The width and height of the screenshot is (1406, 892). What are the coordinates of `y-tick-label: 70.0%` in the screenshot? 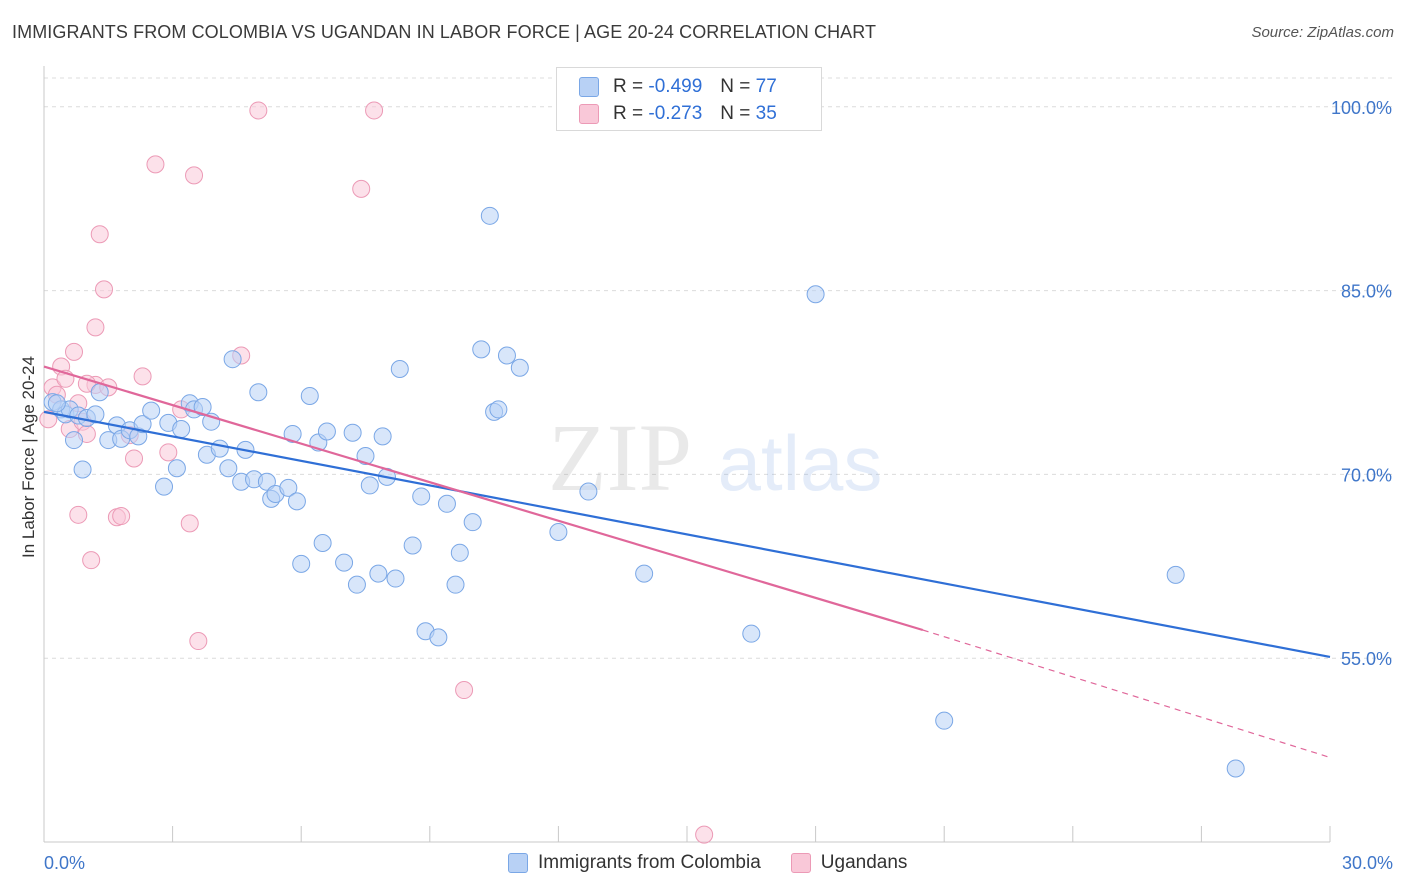 It's located at (1366, 475).